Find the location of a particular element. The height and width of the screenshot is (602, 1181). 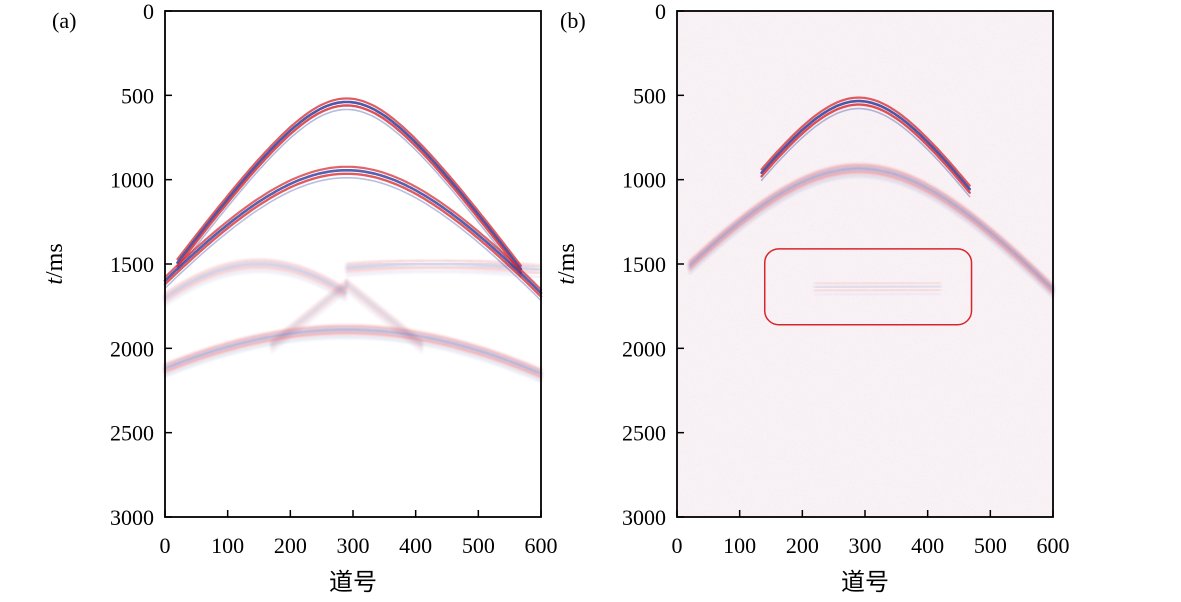

panel-b-ylabel-unit: /ms is located at coordinates (567, 260).